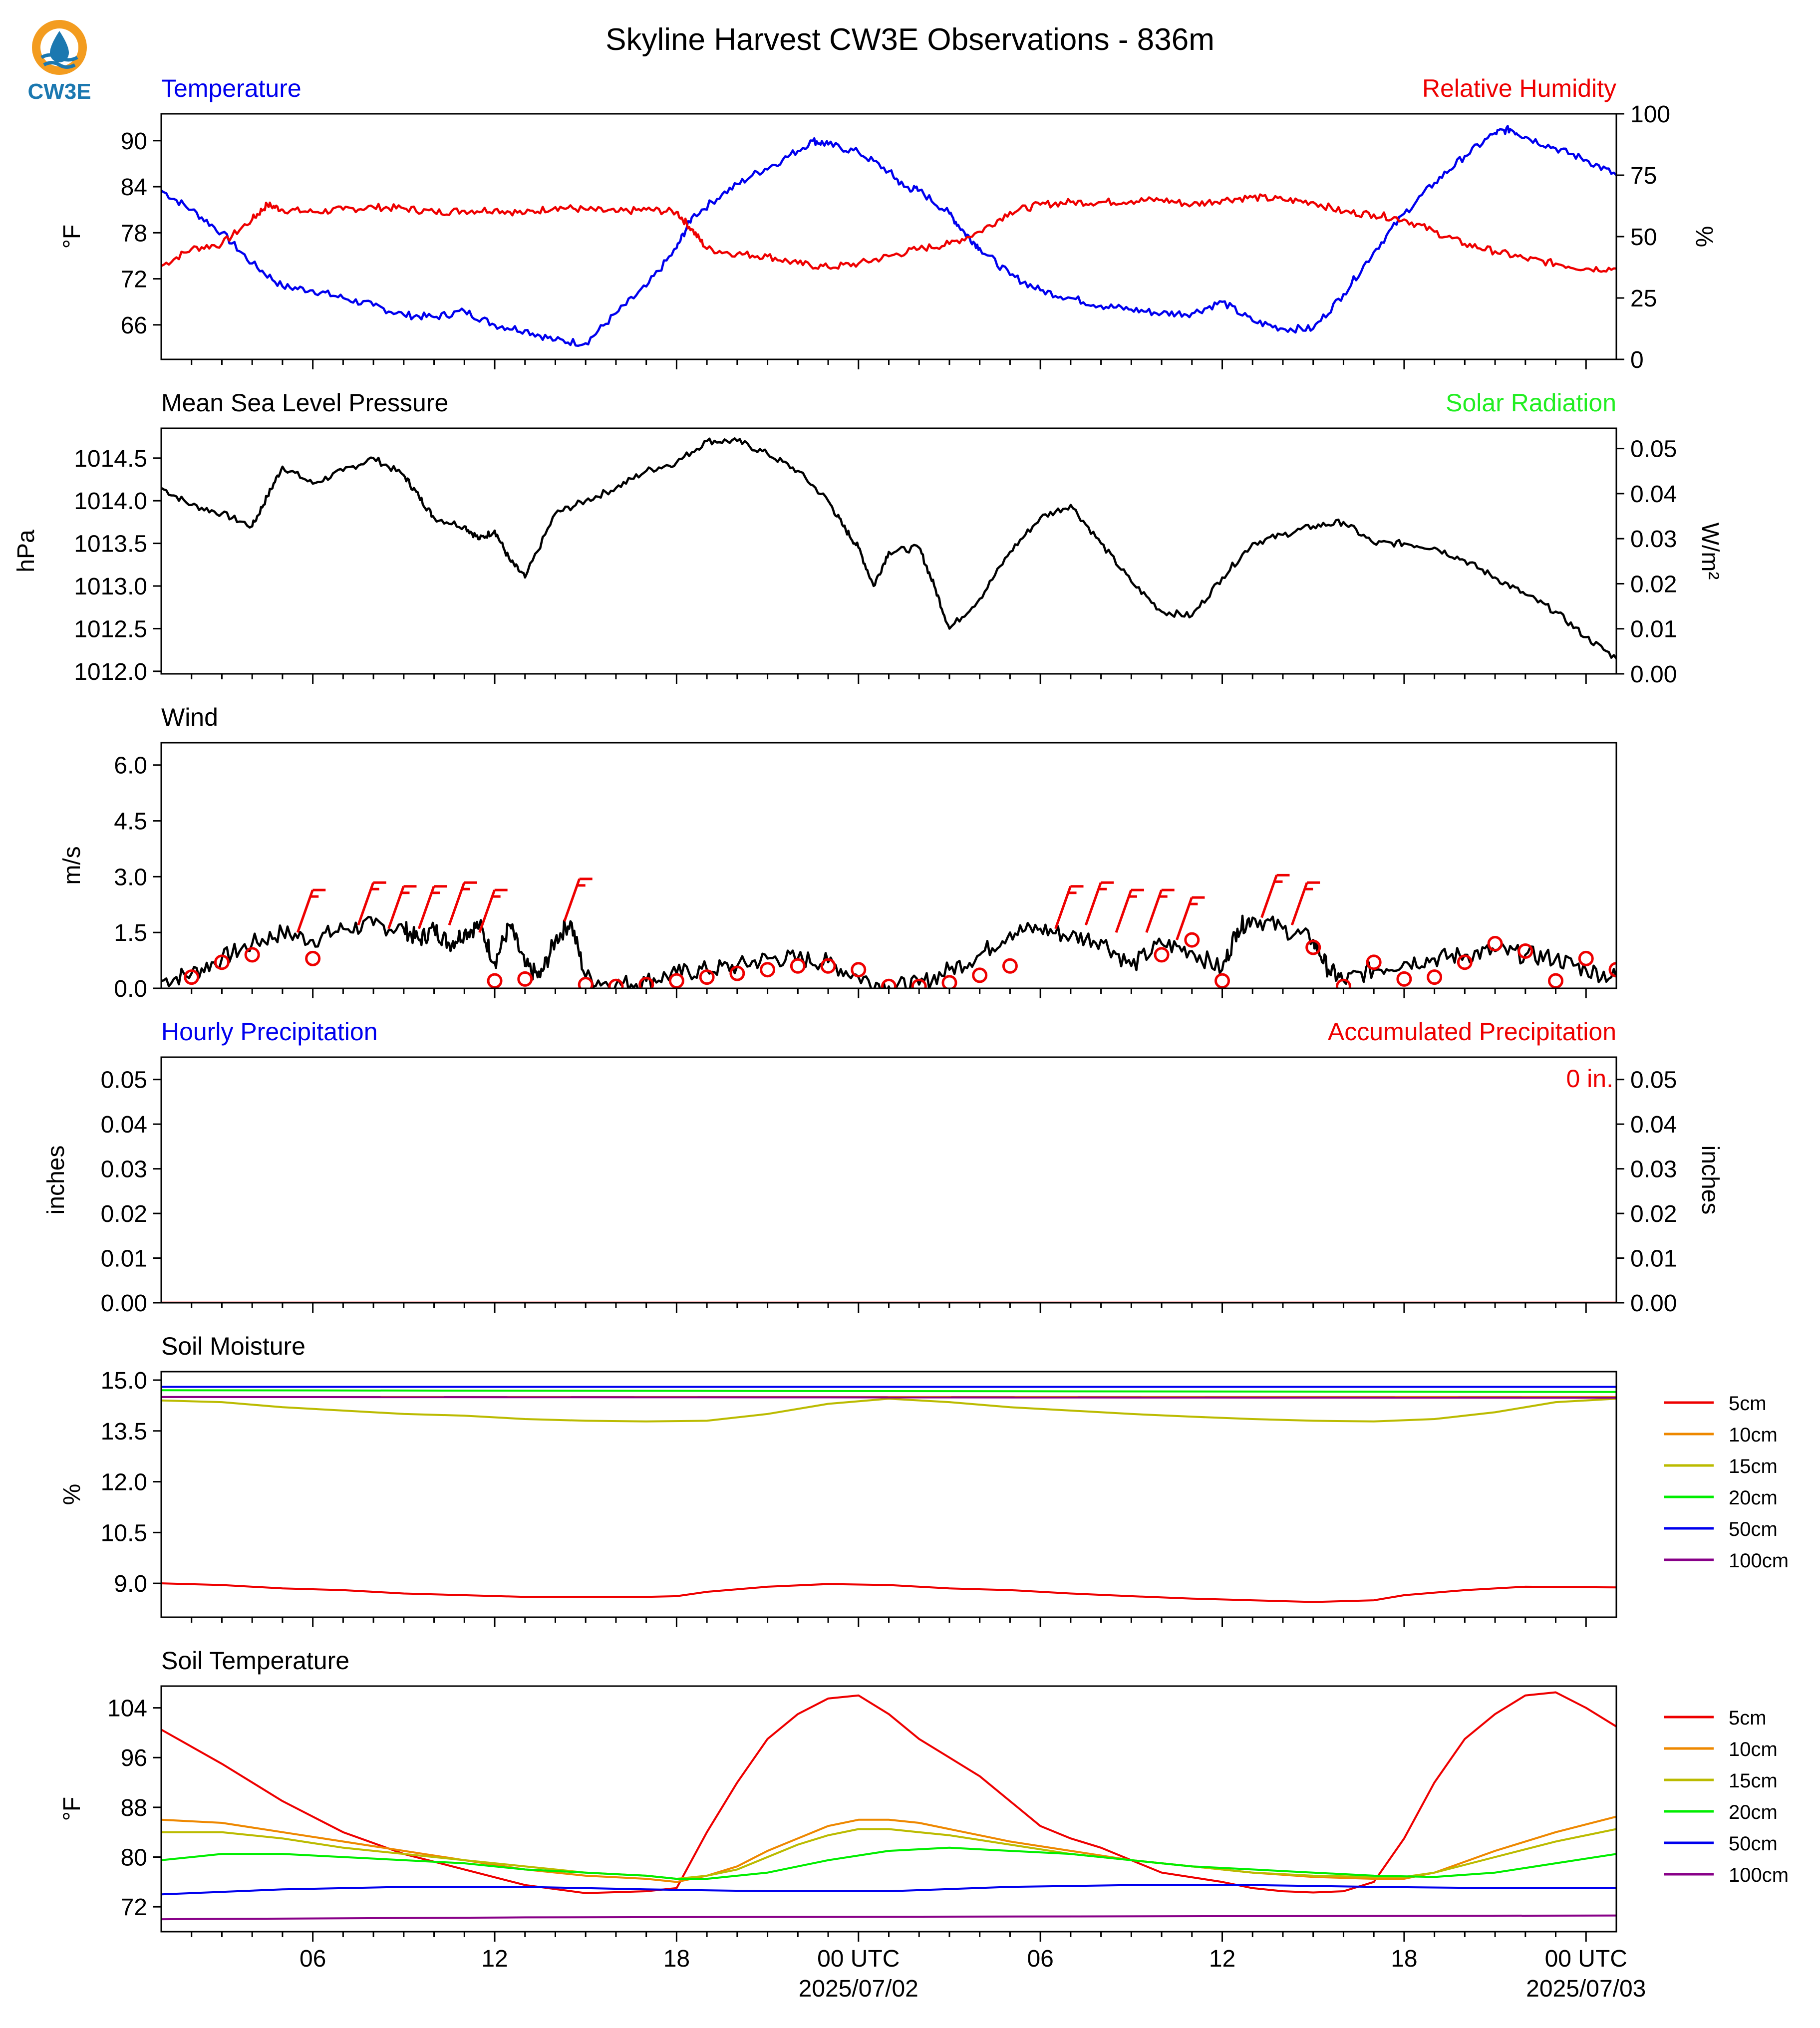 Image resolution: width=1820 pixels, height=2028 pixels. What do you see at coordinates (134, 1858) in the screenshot?
I see `y-tick-label: 80` at bounding box center [134, 1858].